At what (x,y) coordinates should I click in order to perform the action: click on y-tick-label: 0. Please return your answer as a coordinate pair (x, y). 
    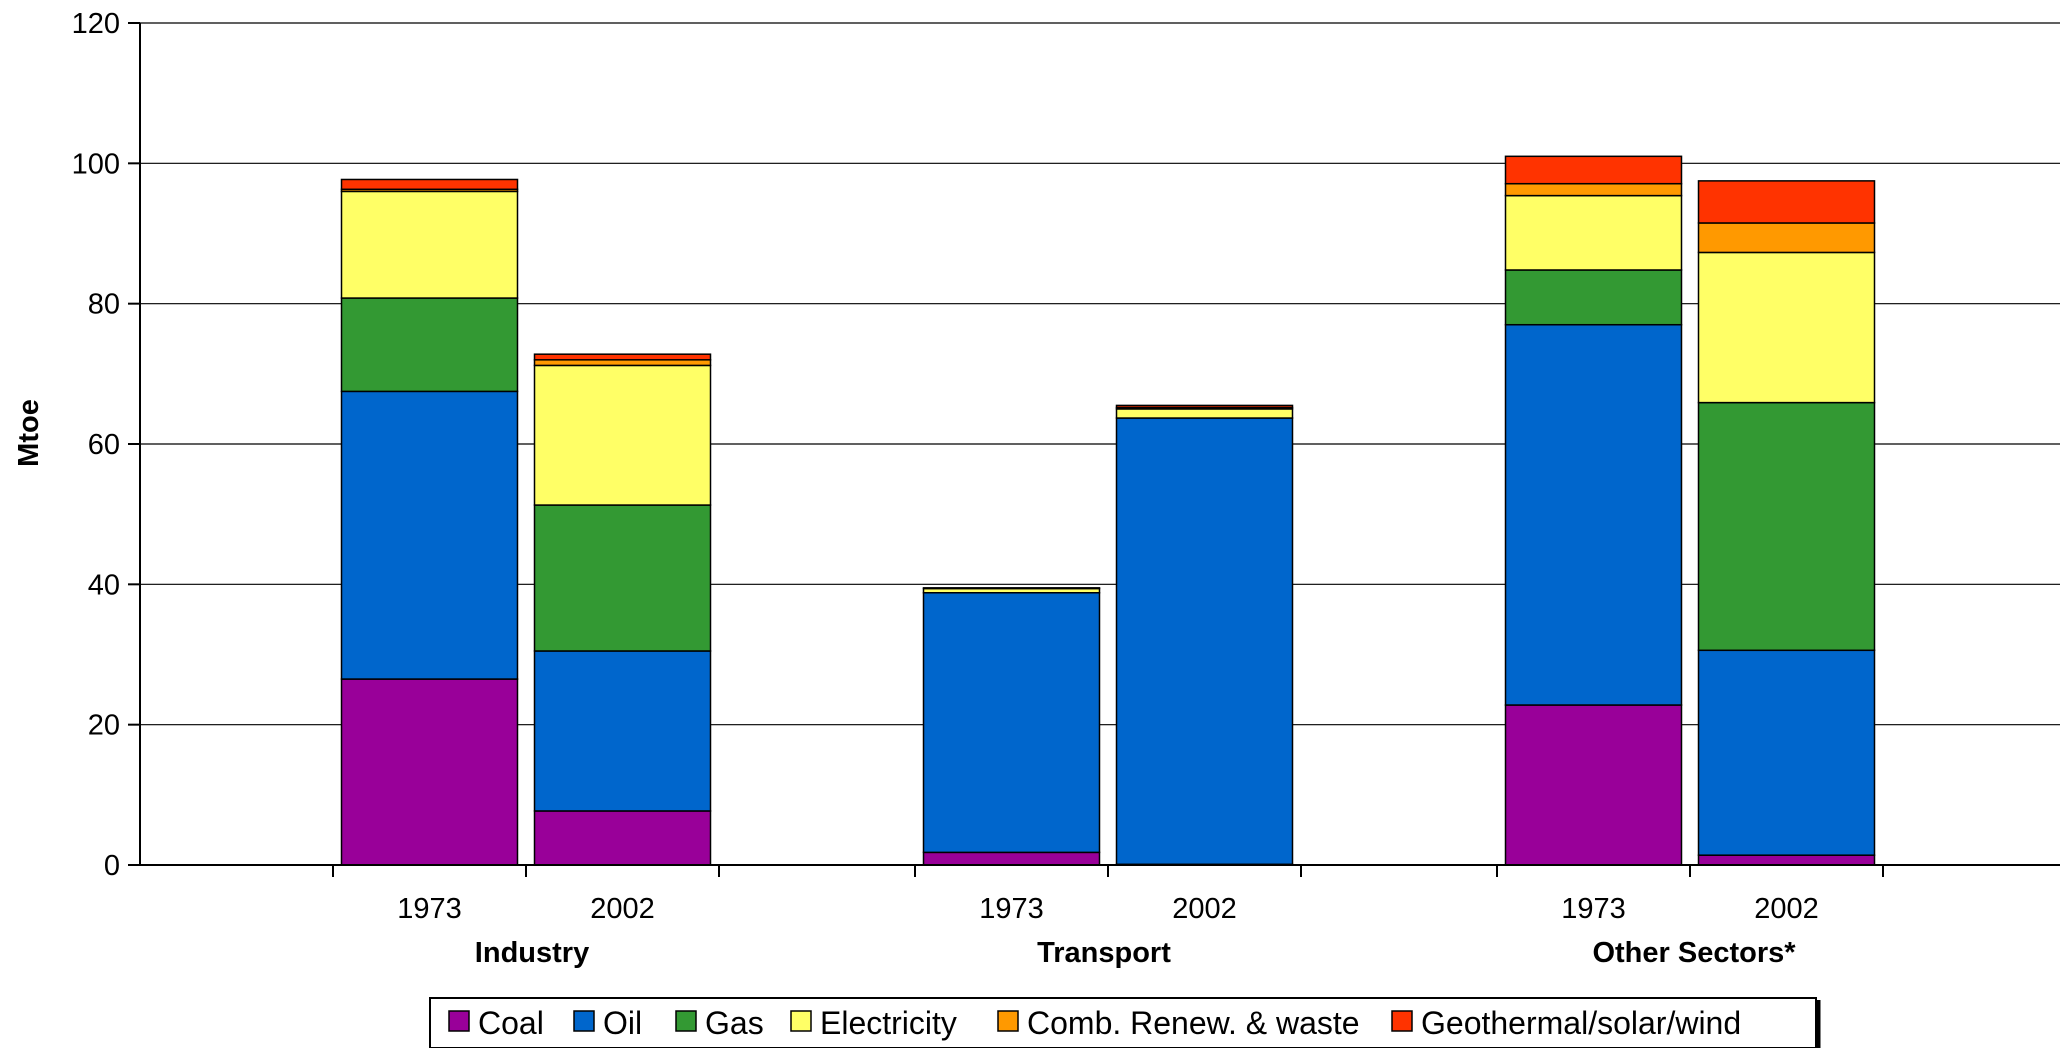
    Looking at the image, I should click on (112, 866).